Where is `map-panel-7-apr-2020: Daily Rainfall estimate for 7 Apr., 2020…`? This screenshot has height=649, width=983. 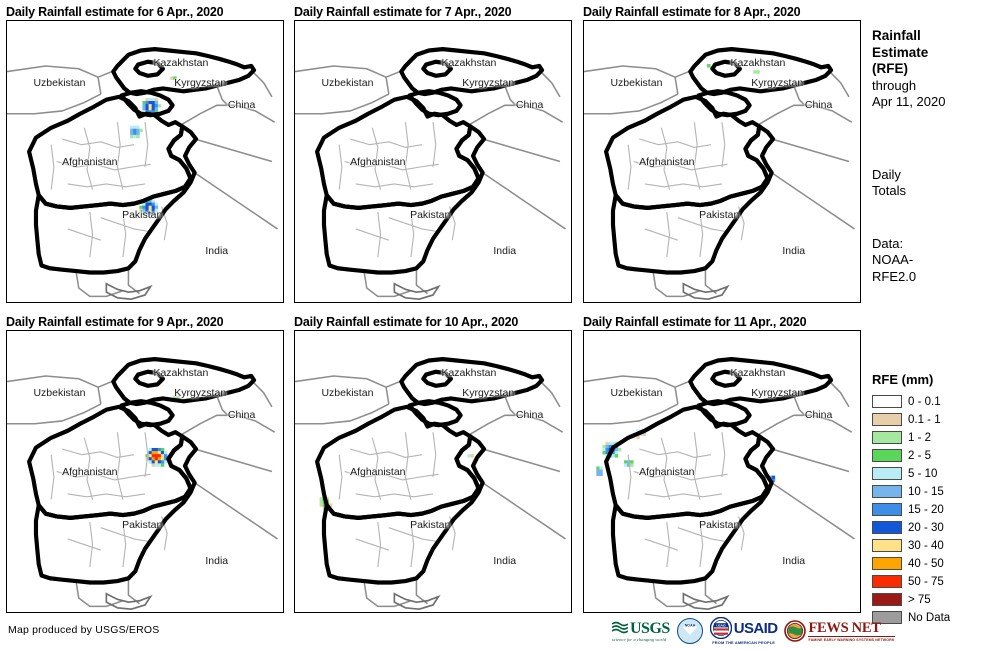 map-panel-7-apr-2020: Daily Rainfall estimate for 7 Apr., 2020… is located at coordinates (433, 153).